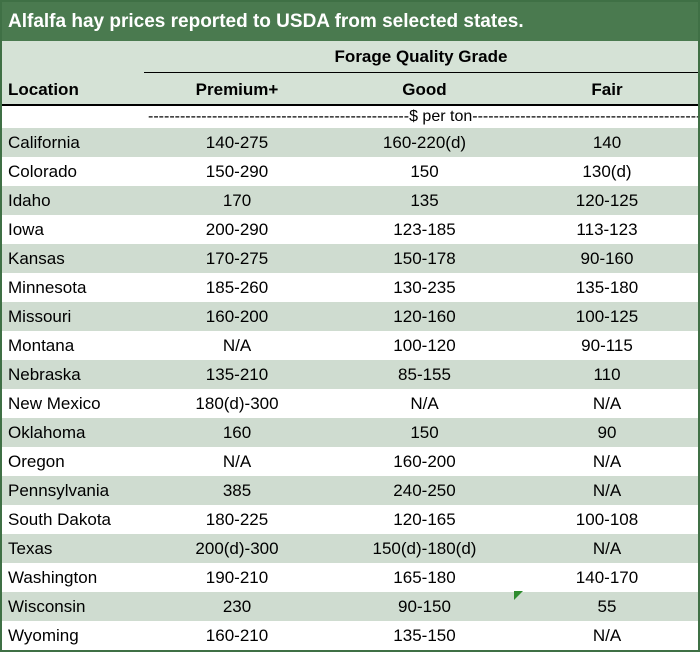 The width and height of the screenshot is (700, 652). What do you see at coordinates (607, 519) in the screenshot?
I see `fair-price-cell: 100-108` at bounding box center [607, 519].